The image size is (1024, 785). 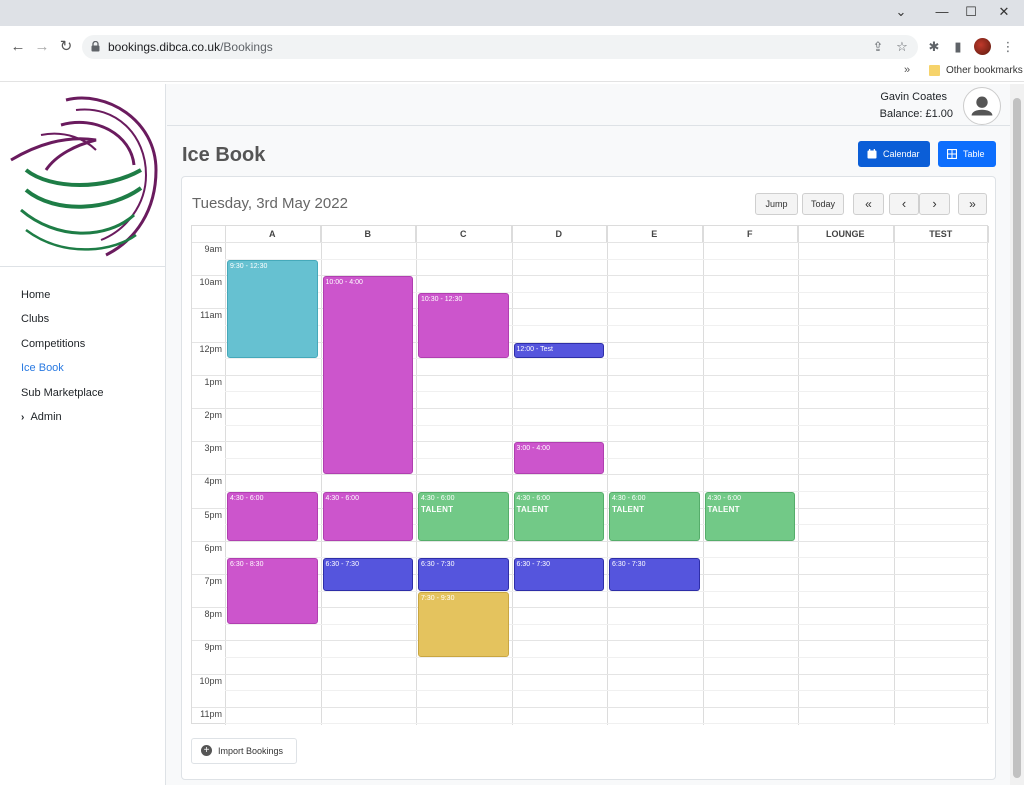 I want to click on scrollbar-thumb, so click(x=1017, y=438).